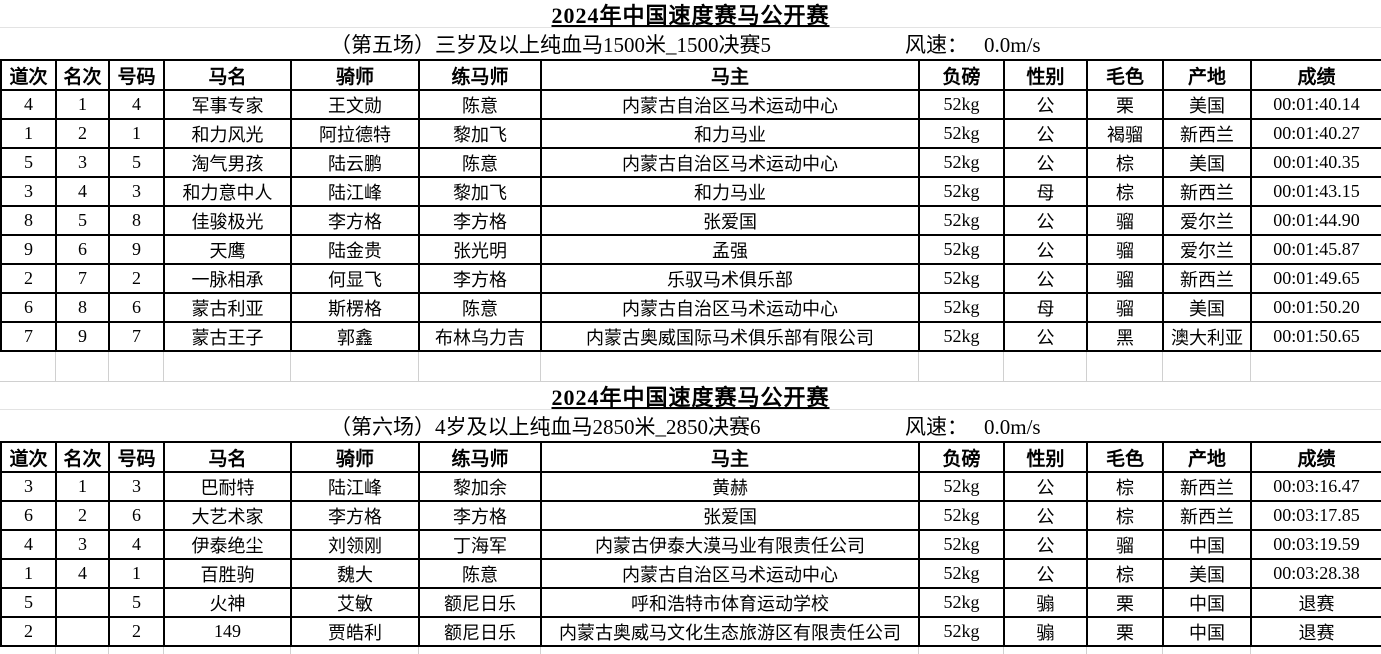  What do you see at coordinates (28, 486) in the screenshot?
I see `cell-lane: 3` at bounding box center [28, 486].